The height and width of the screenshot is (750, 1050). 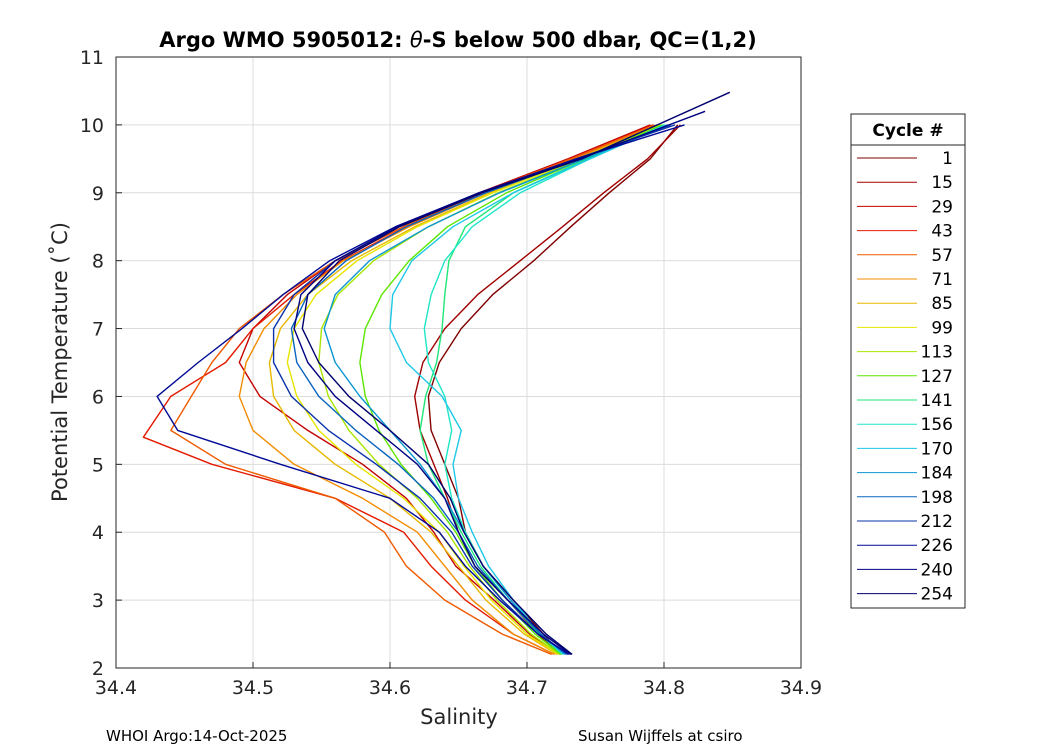 I want to click on y-tick-label: 6, so click(x=98, y=397).